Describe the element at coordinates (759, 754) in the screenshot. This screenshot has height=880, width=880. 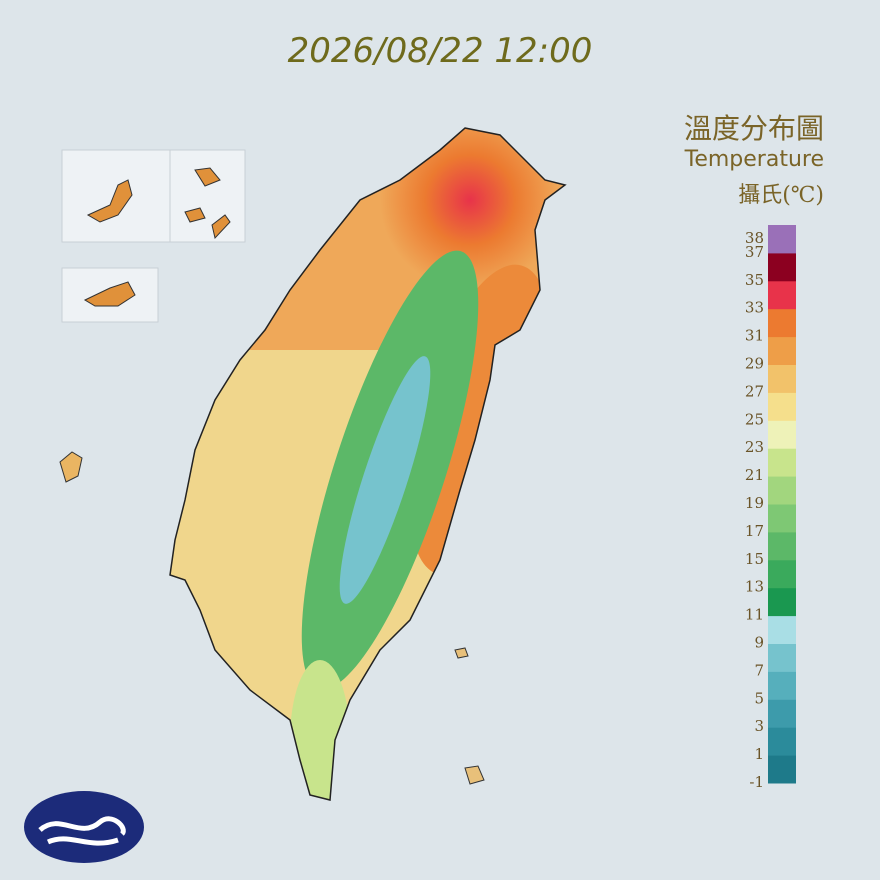
I see `legend-tick-label: 1` at that location.